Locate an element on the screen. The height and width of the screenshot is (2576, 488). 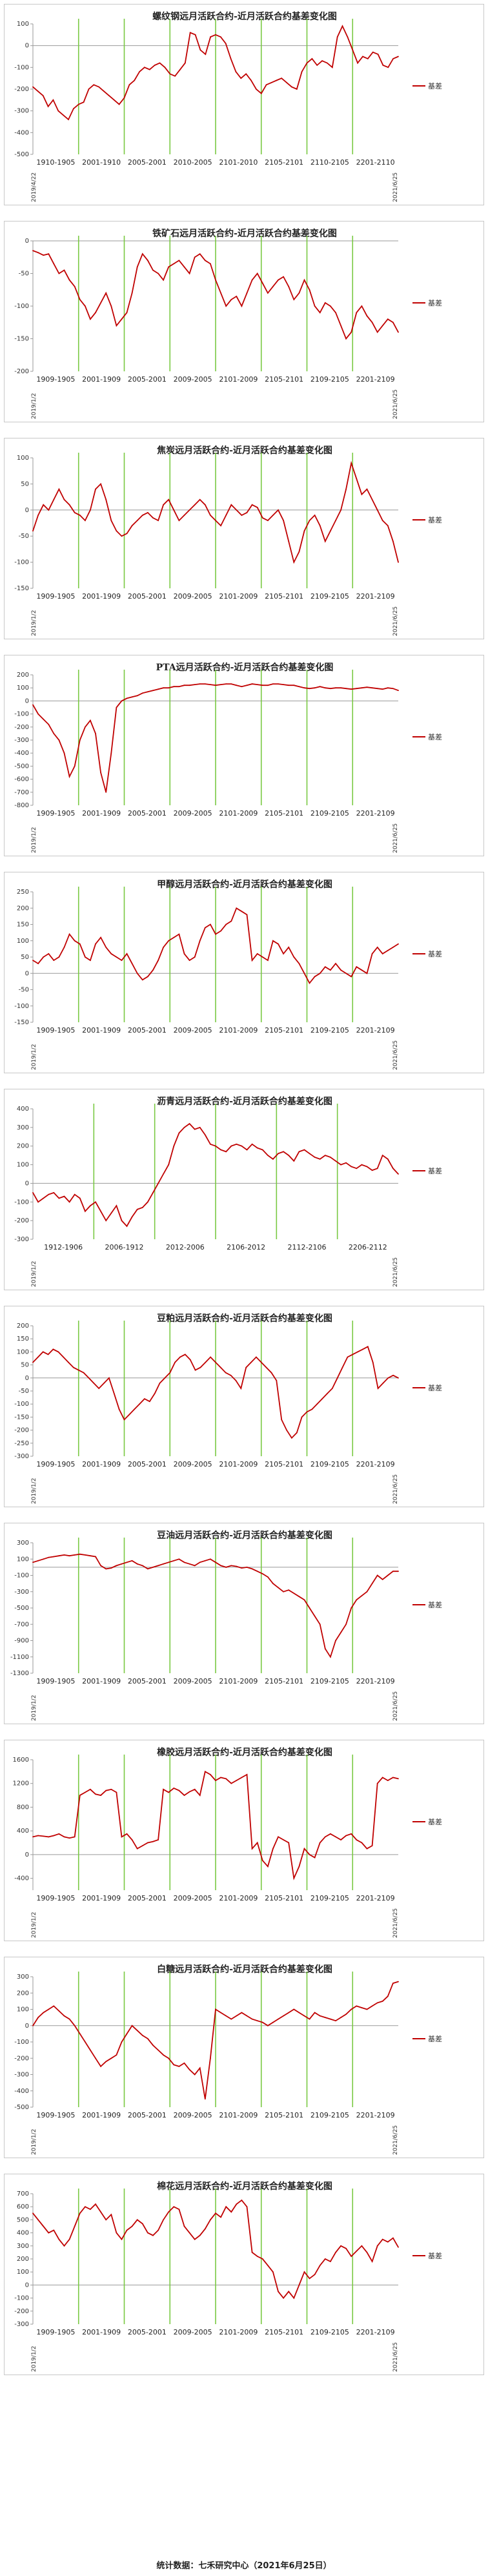
y-tick-label: 700 is located at coordinates (23, 2194).